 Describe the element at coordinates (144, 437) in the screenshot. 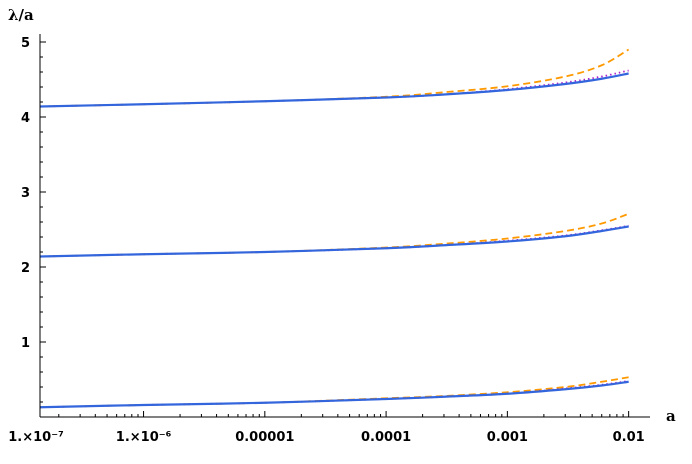

I see `x-tick-label: 1.×10⁻⁶` at that location.